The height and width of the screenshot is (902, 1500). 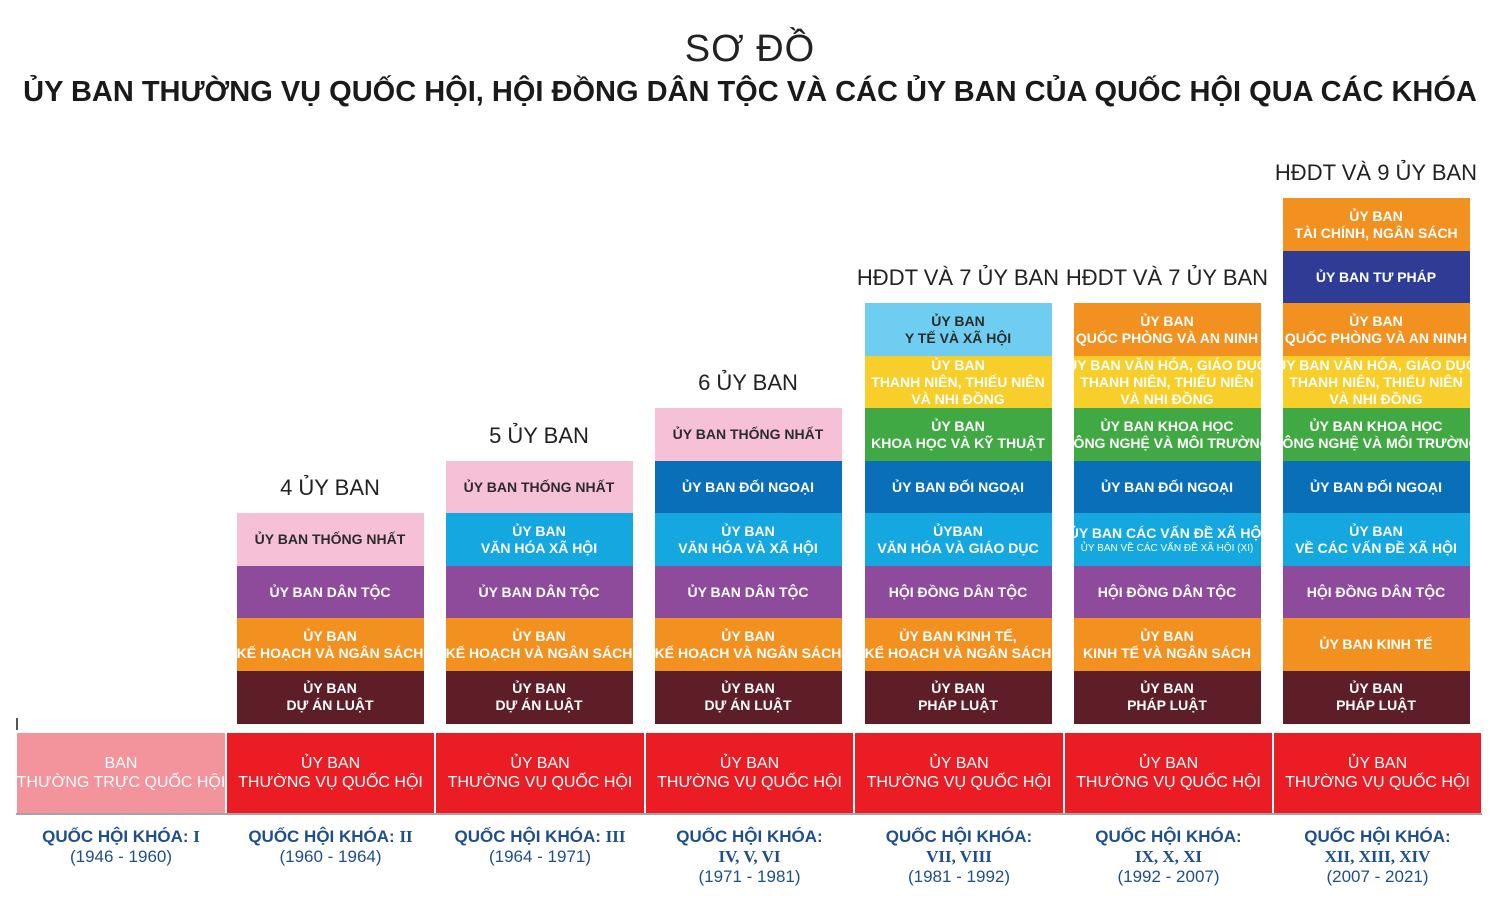 I want to click on line-text: THANH NIÊN, THIẾU NIÊN, so click(x=1167, y=381).